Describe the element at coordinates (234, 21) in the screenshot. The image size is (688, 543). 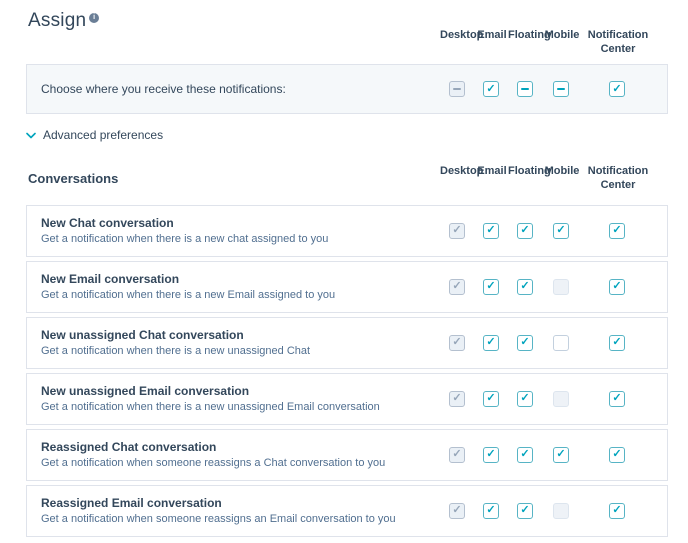
I see `page-title-cell: Assign i` at that location.